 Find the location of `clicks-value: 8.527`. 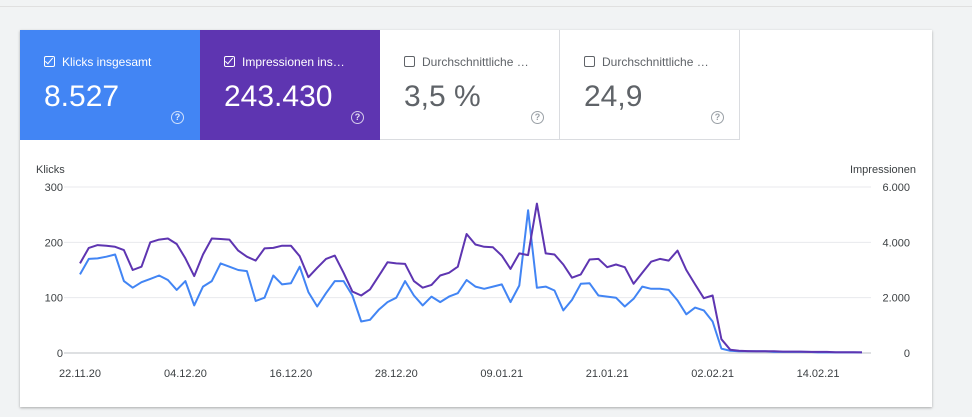

clicks-value: 8.527 is located at coordinates (82, 96).